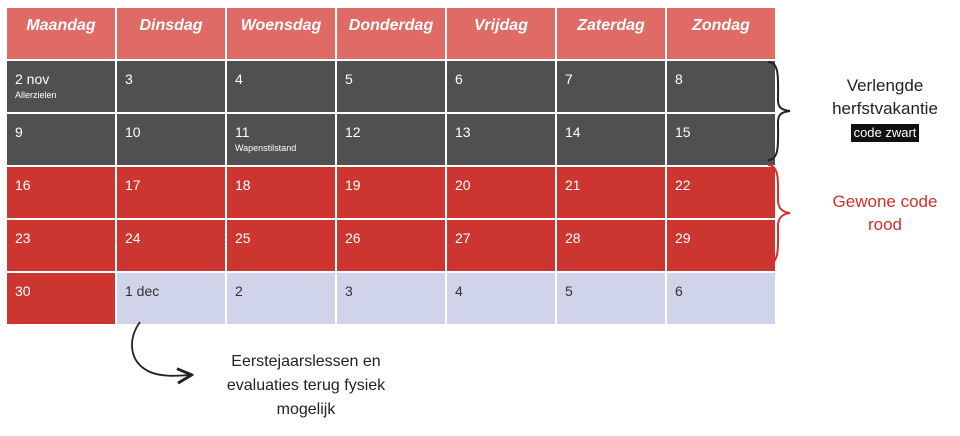 The width and height of the screenshot is (960, 436). I want to click on label-code-zwart-line1: Verlengde, so click(885, 85).